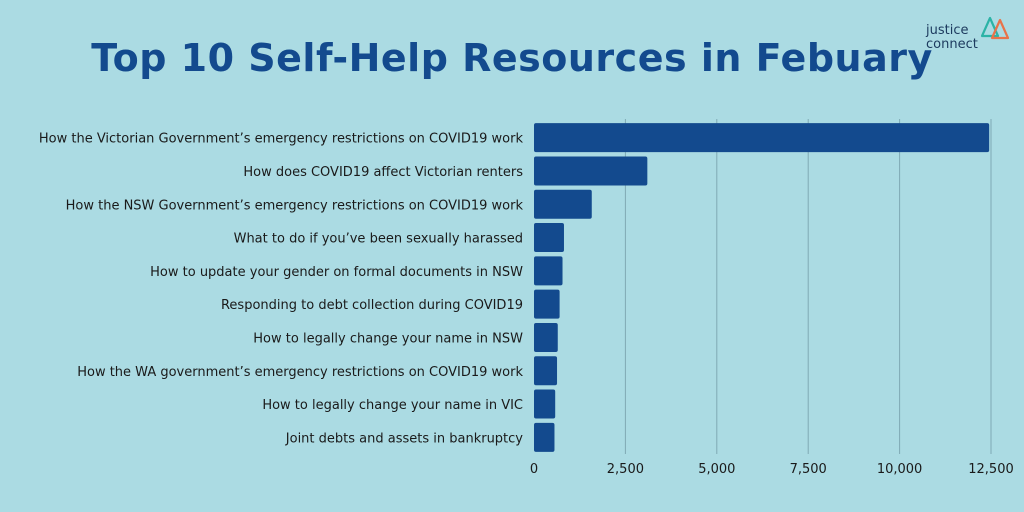 This screenshot has height=512, width=1024. I want to click on category-label-6: How to legally change your name in NSW, so click(388, 338).